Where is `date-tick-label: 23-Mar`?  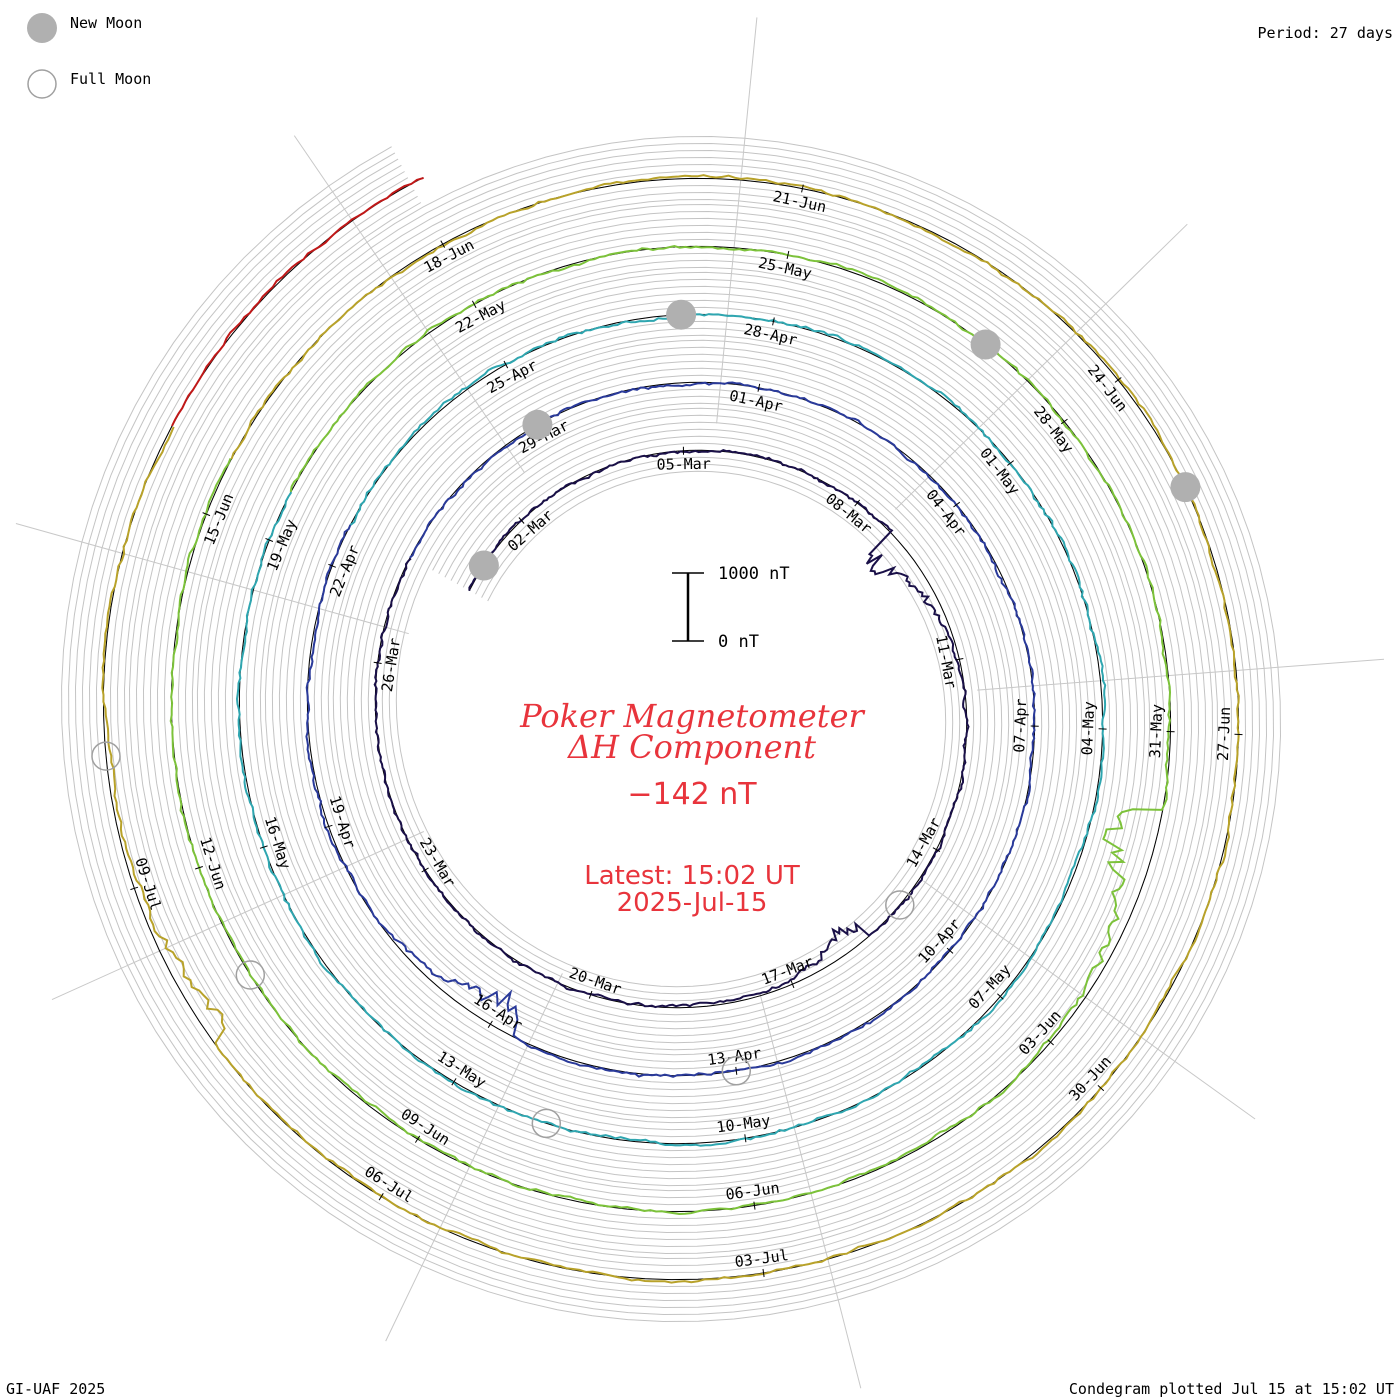
date-tick-label: 23-Mar is located at coordinates (437, 863).